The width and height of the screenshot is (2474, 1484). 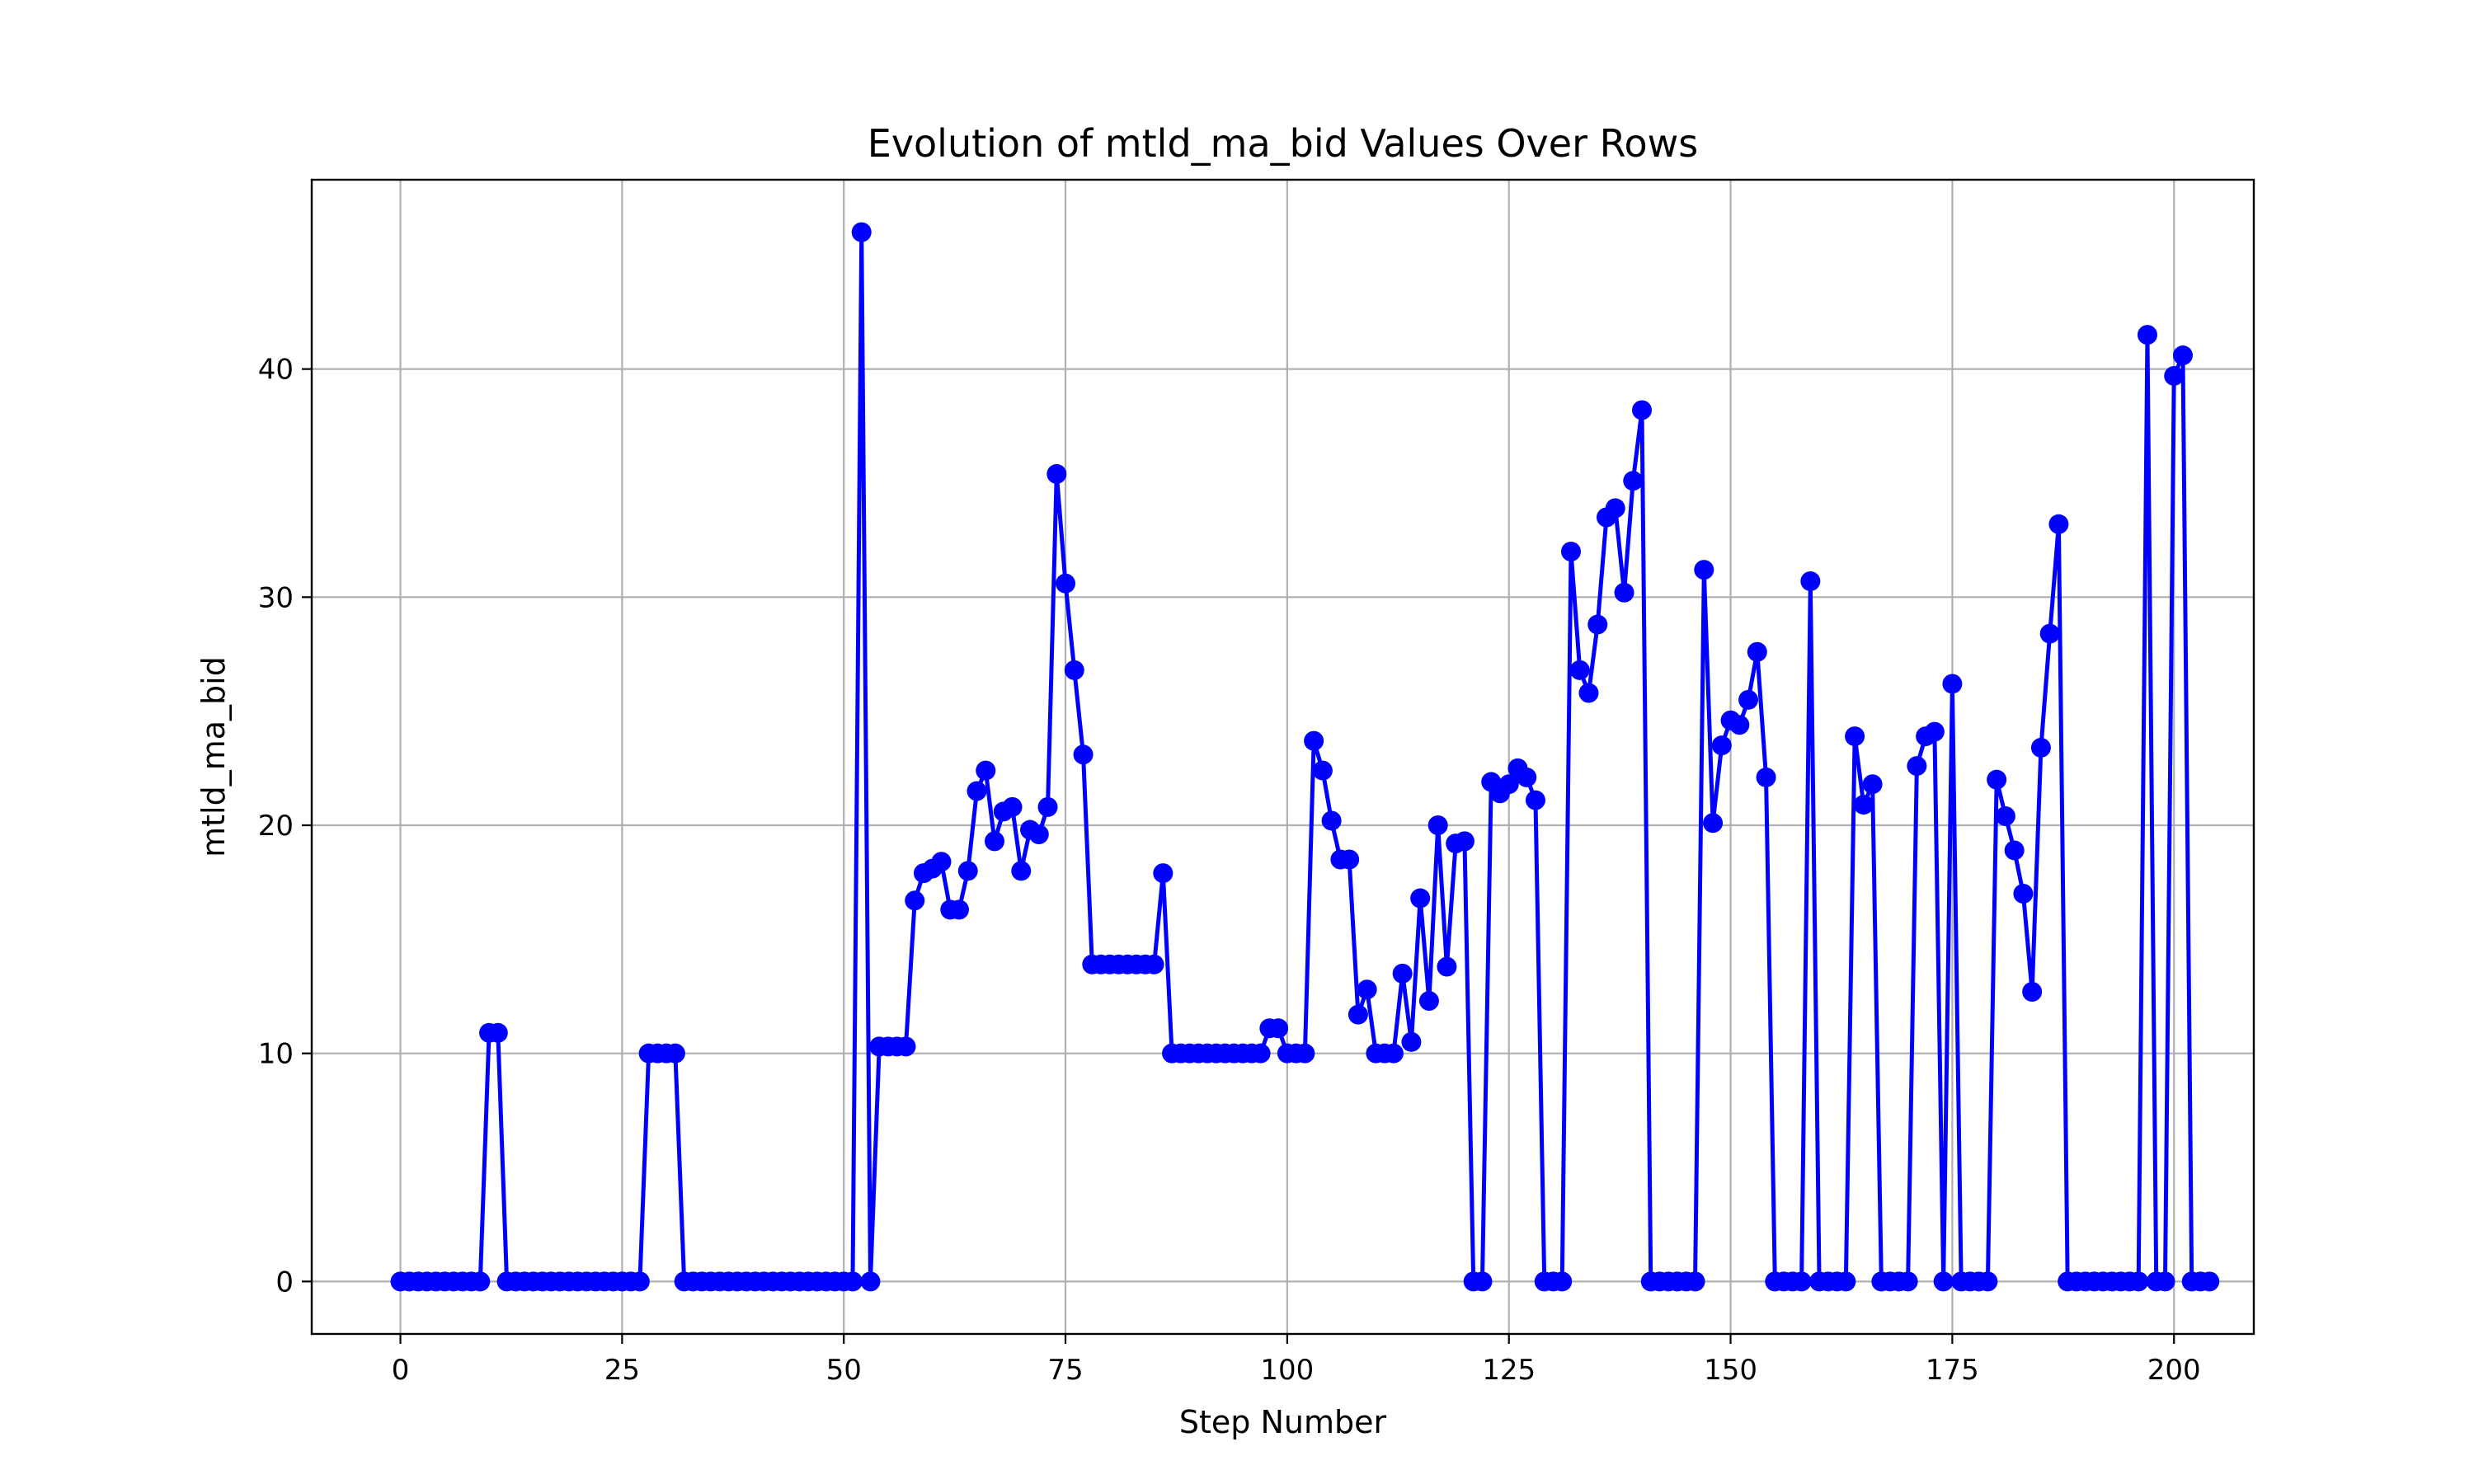 What do you see at coordinates (844, 1370) in the screenshot?
I see `x-tick-label: 50` at bounding box center [844, 1370].